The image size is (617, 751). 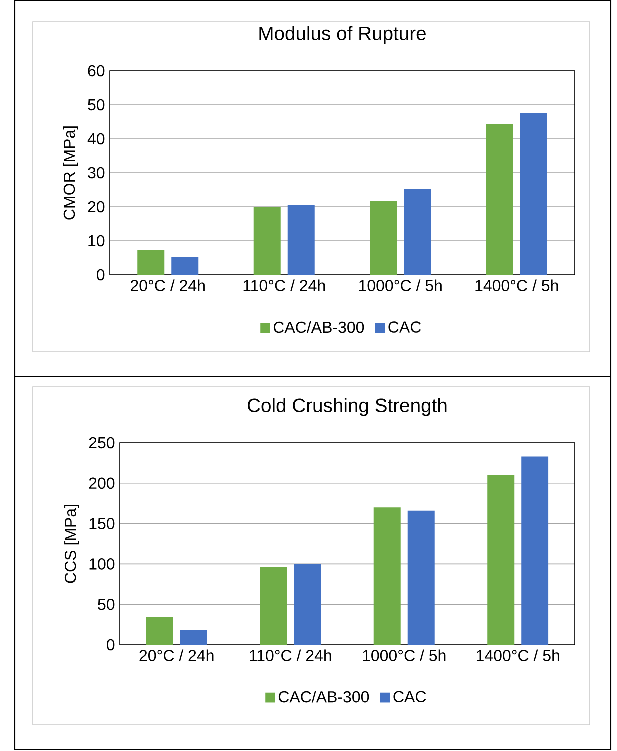 What do you see at coordinates (347, 407) in the screenshot?
I see `chart-title: Cold Crushing Strength` at bounding box center [347, 407].